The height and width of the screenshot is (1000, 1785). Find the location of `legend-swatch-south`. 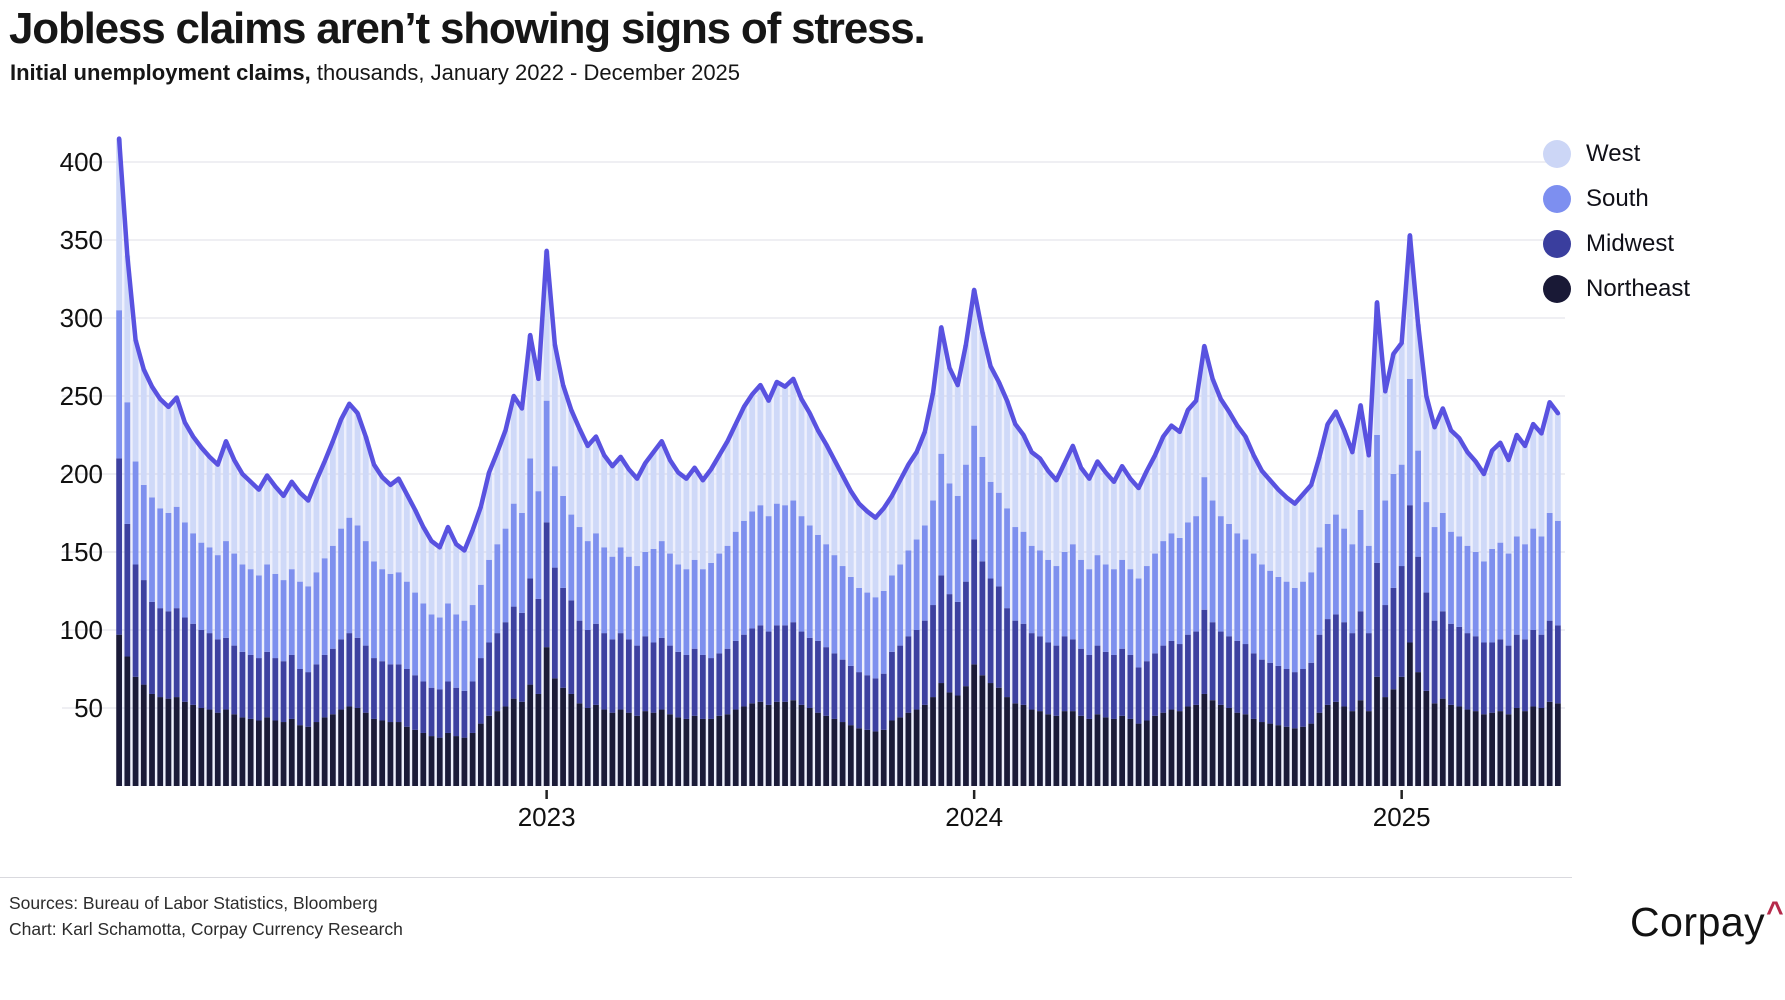

legend-swatch-south is located at coordinates (1557, 199).